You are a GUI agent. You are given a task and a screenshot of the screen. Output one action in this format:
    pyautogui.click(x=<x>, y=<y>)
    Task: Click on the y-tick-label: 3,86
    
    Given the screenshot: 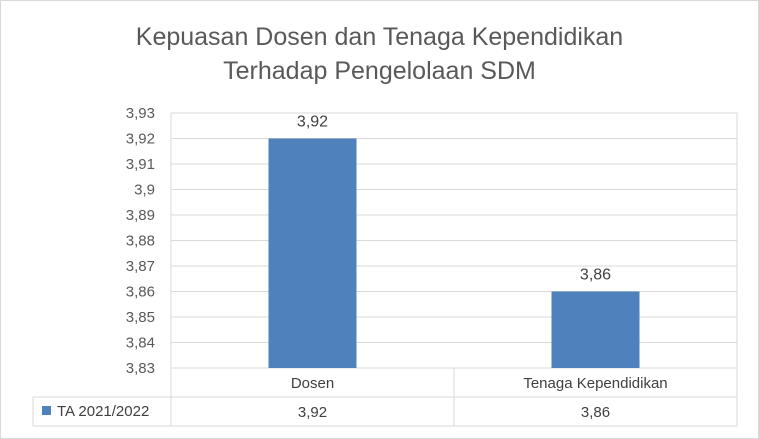 What is the action you would take?
    pyautogui.click(x=140, y=292)
    